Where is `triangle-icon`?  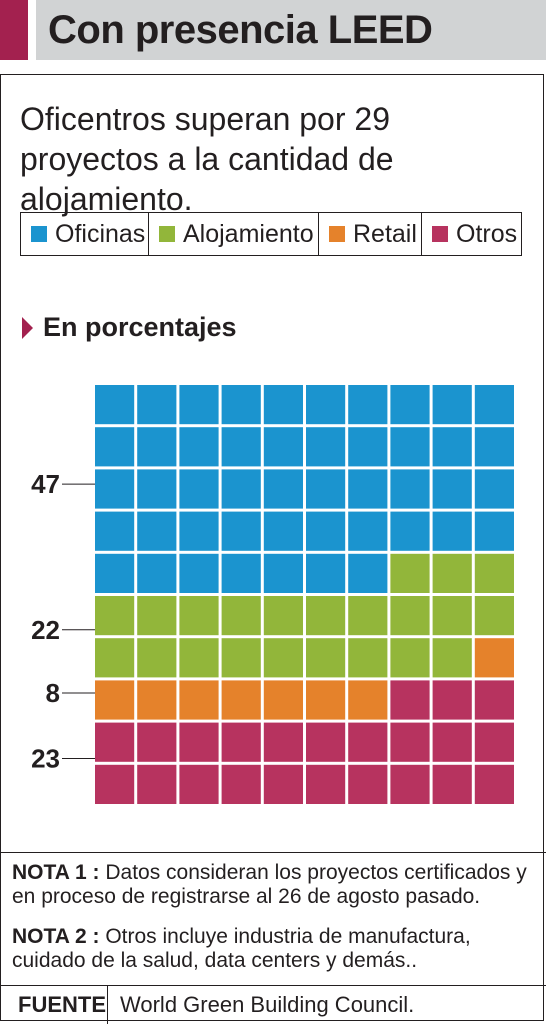
triangle-icon is located at coordinates (27, 327).